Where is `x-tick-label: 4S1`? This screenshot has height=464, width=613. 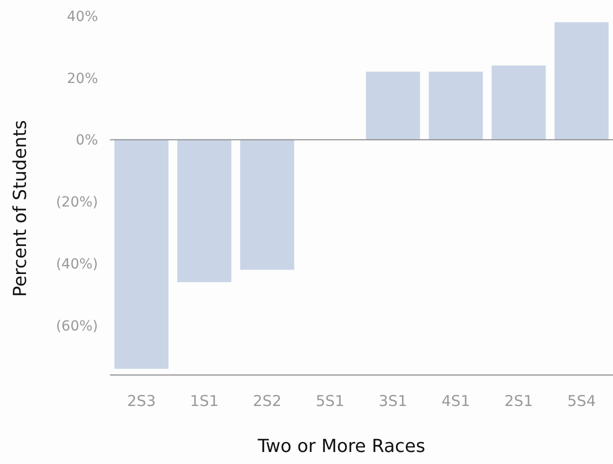
x-tick-label: 4S1 is located at coordinates (456, 401).